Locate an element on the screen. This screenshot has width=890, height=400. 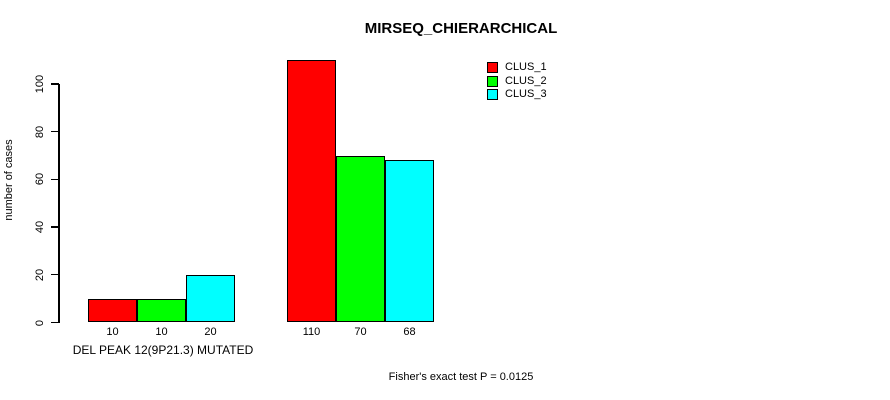
bar-clus_3-group1 is located at coordinates (210, 298).